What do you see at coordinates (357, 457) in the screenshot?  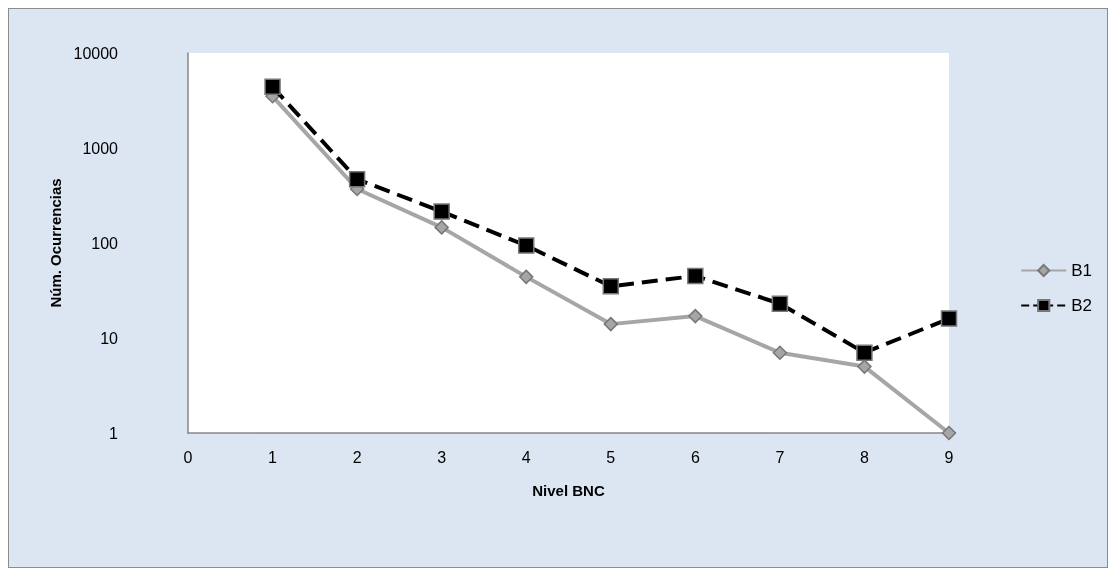 I see `x-tick-label: 2` at bounding box center [357, 457].